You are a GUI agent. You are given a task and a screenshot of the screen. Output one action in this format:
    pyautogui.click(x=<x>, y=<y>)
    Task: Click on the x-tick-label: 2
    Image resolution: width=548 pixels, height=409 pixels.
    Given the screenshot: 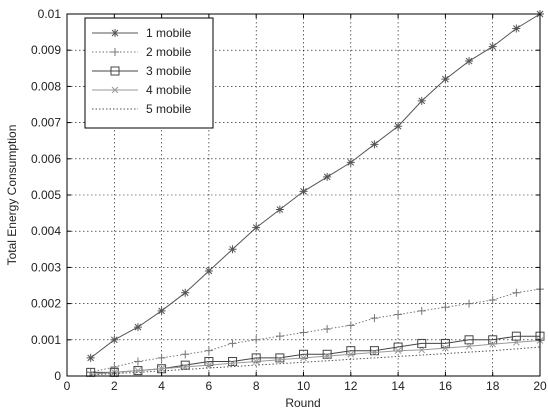 What is the action you would take?
    pyautogui.click(x=114, y=386)
    